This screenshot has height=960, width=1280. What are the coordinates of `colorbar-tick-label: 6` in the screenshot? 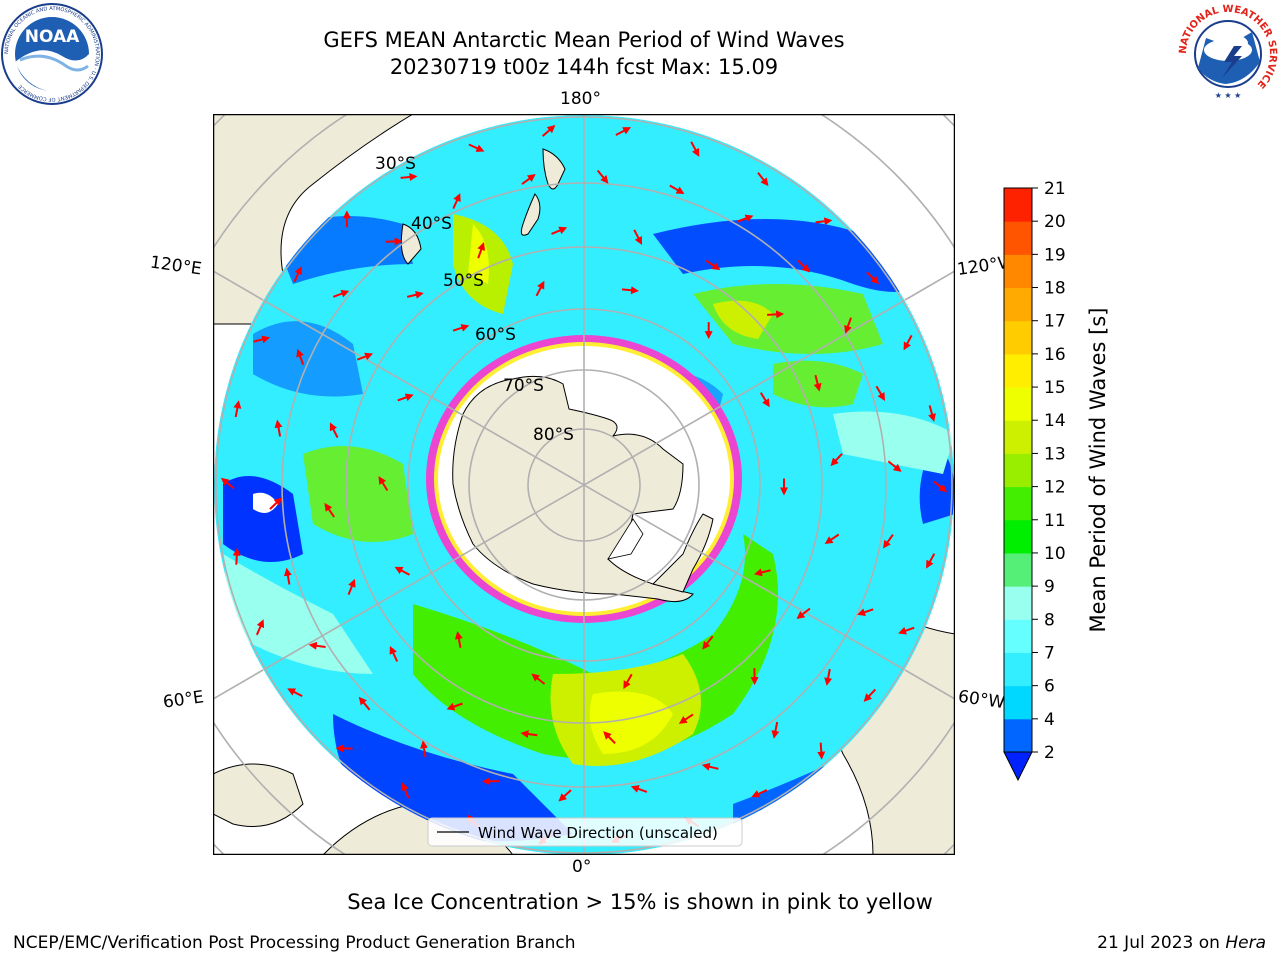 It's located at (1049, 687).